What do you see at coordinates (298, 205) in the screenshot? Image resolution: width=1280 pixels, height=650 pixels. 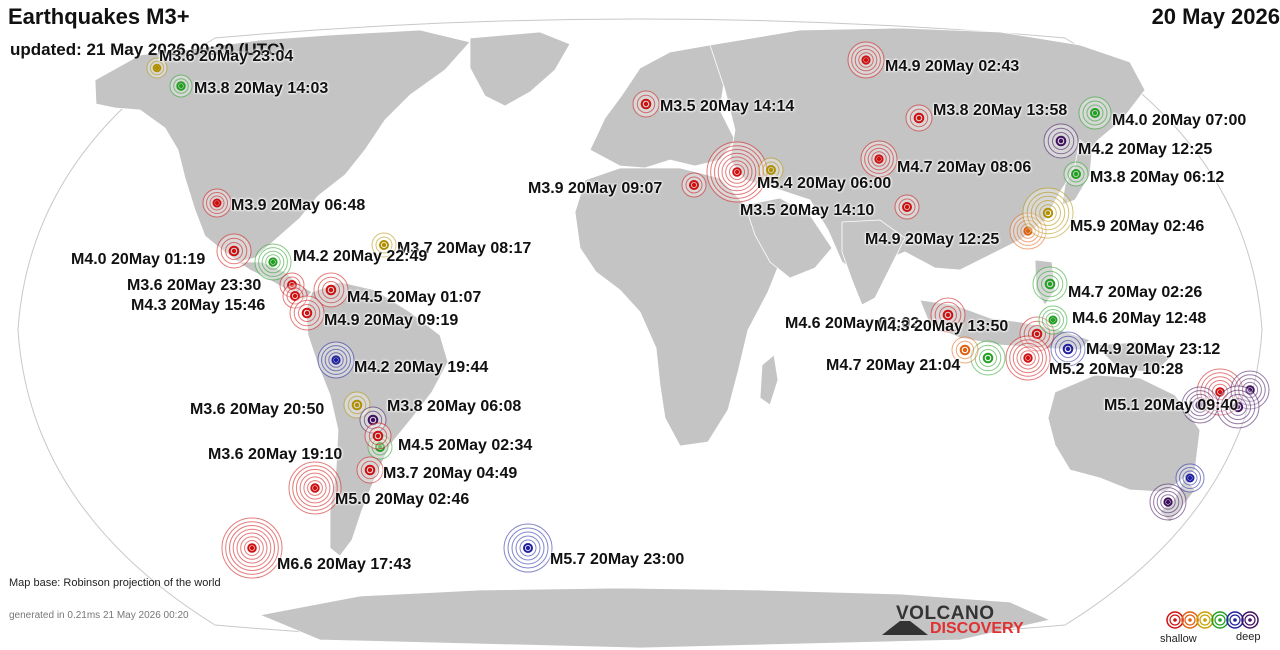 I see `quake-label: M3.9 20May 06:48` at bounding box center [298, 205].